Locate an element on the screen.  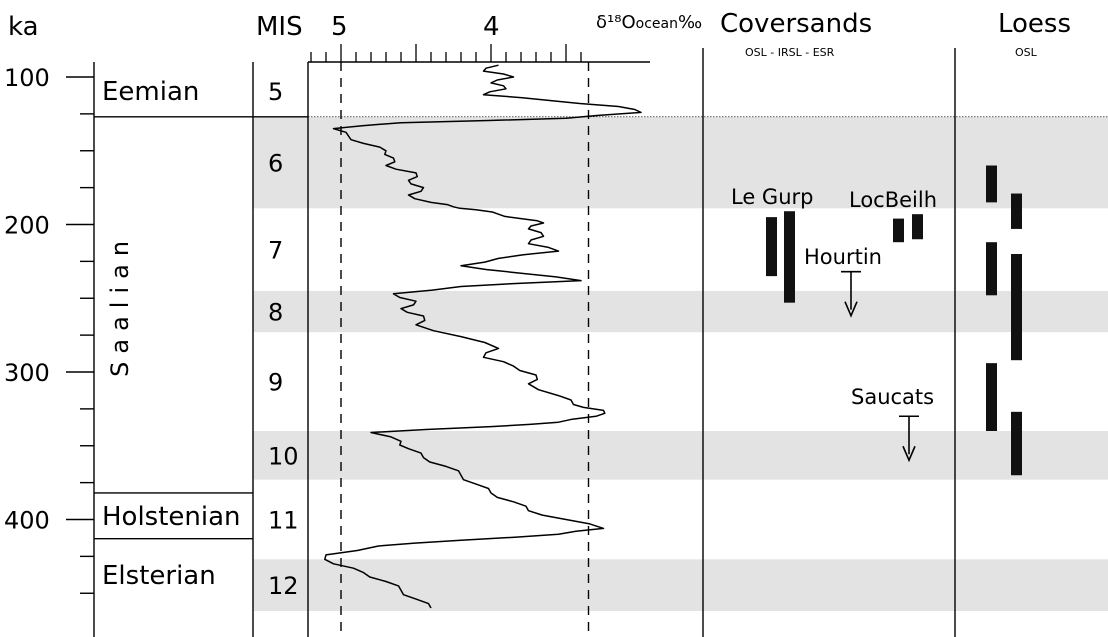
delta-ticks is located at coordinates (446, 53).